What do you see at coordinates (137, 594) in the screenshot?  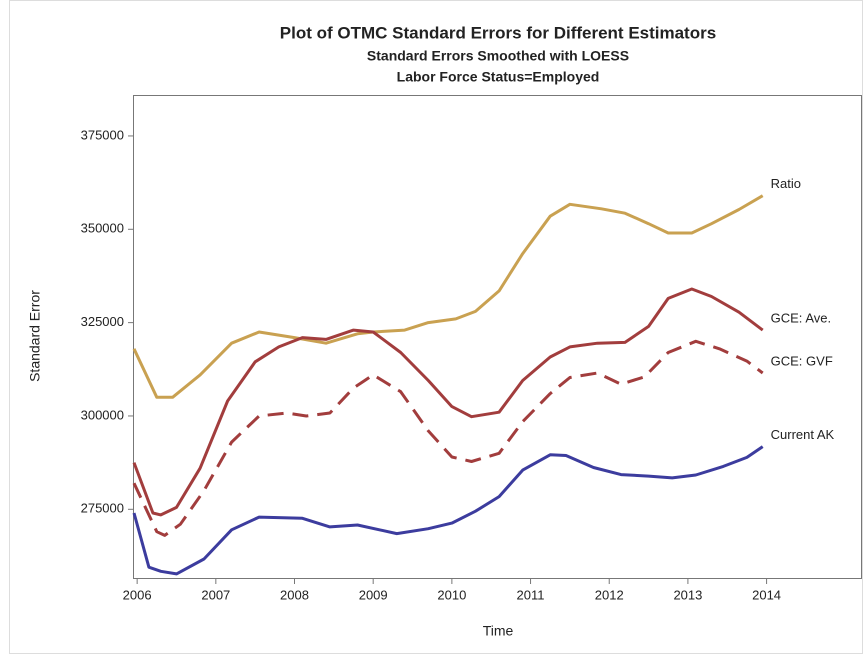 I see `x-tick-label: 2006` at bounding box center [137, 594].